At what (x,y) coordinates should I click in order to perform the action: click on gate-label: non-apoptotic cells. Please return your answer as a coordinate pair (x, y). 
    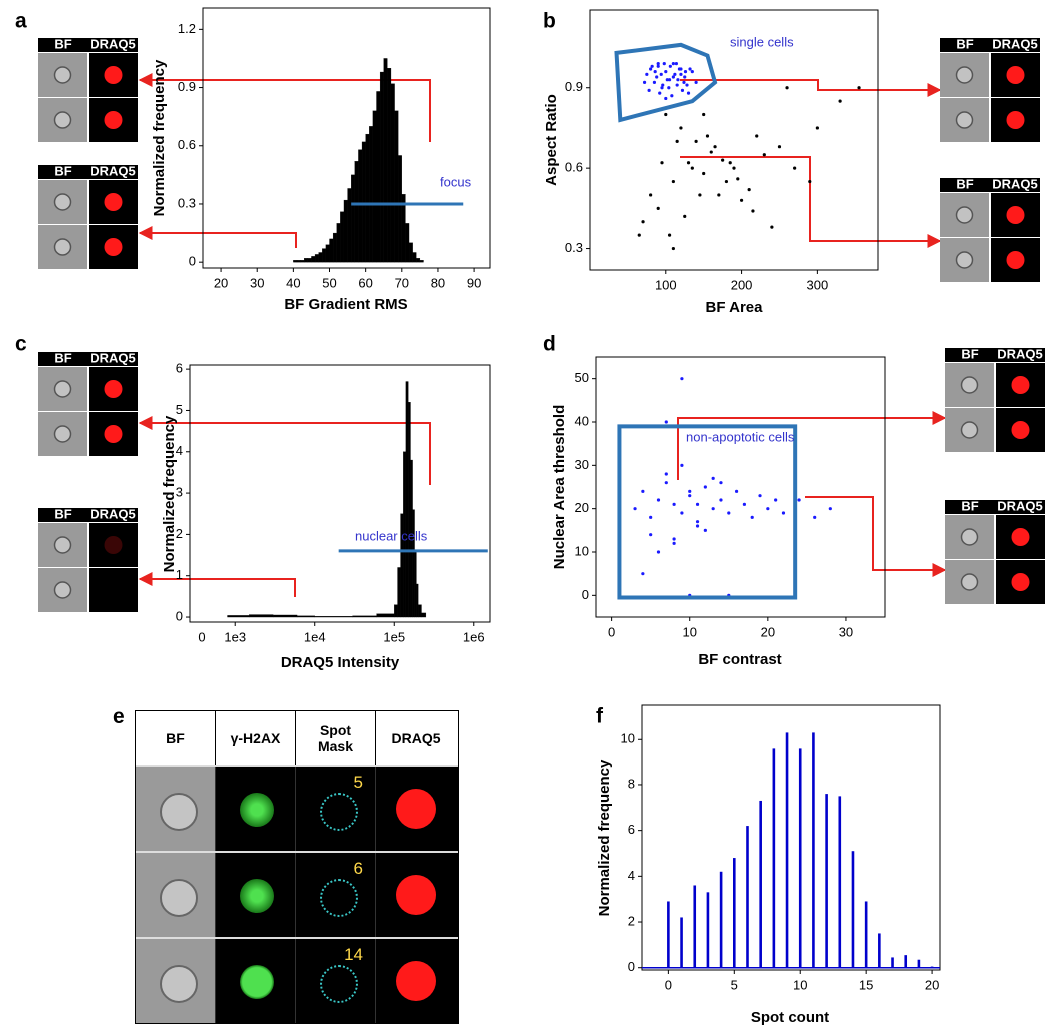
    Looking at the image, I should click on (740, 436).